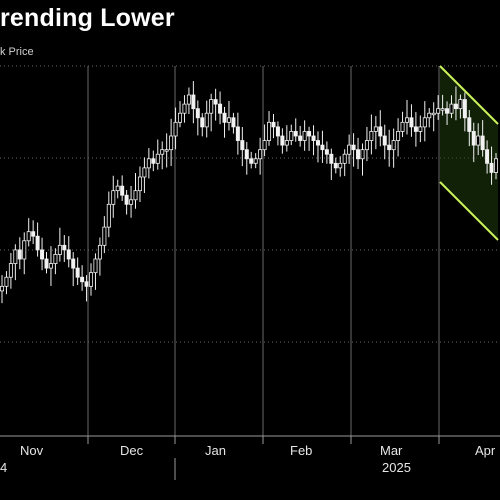 The width and height of the screenshot is (500, 500). What do you see at coordinates (87, 18) in the screenshot?
I see `chart-title: rending Lower` at bounding box center [87, 18].